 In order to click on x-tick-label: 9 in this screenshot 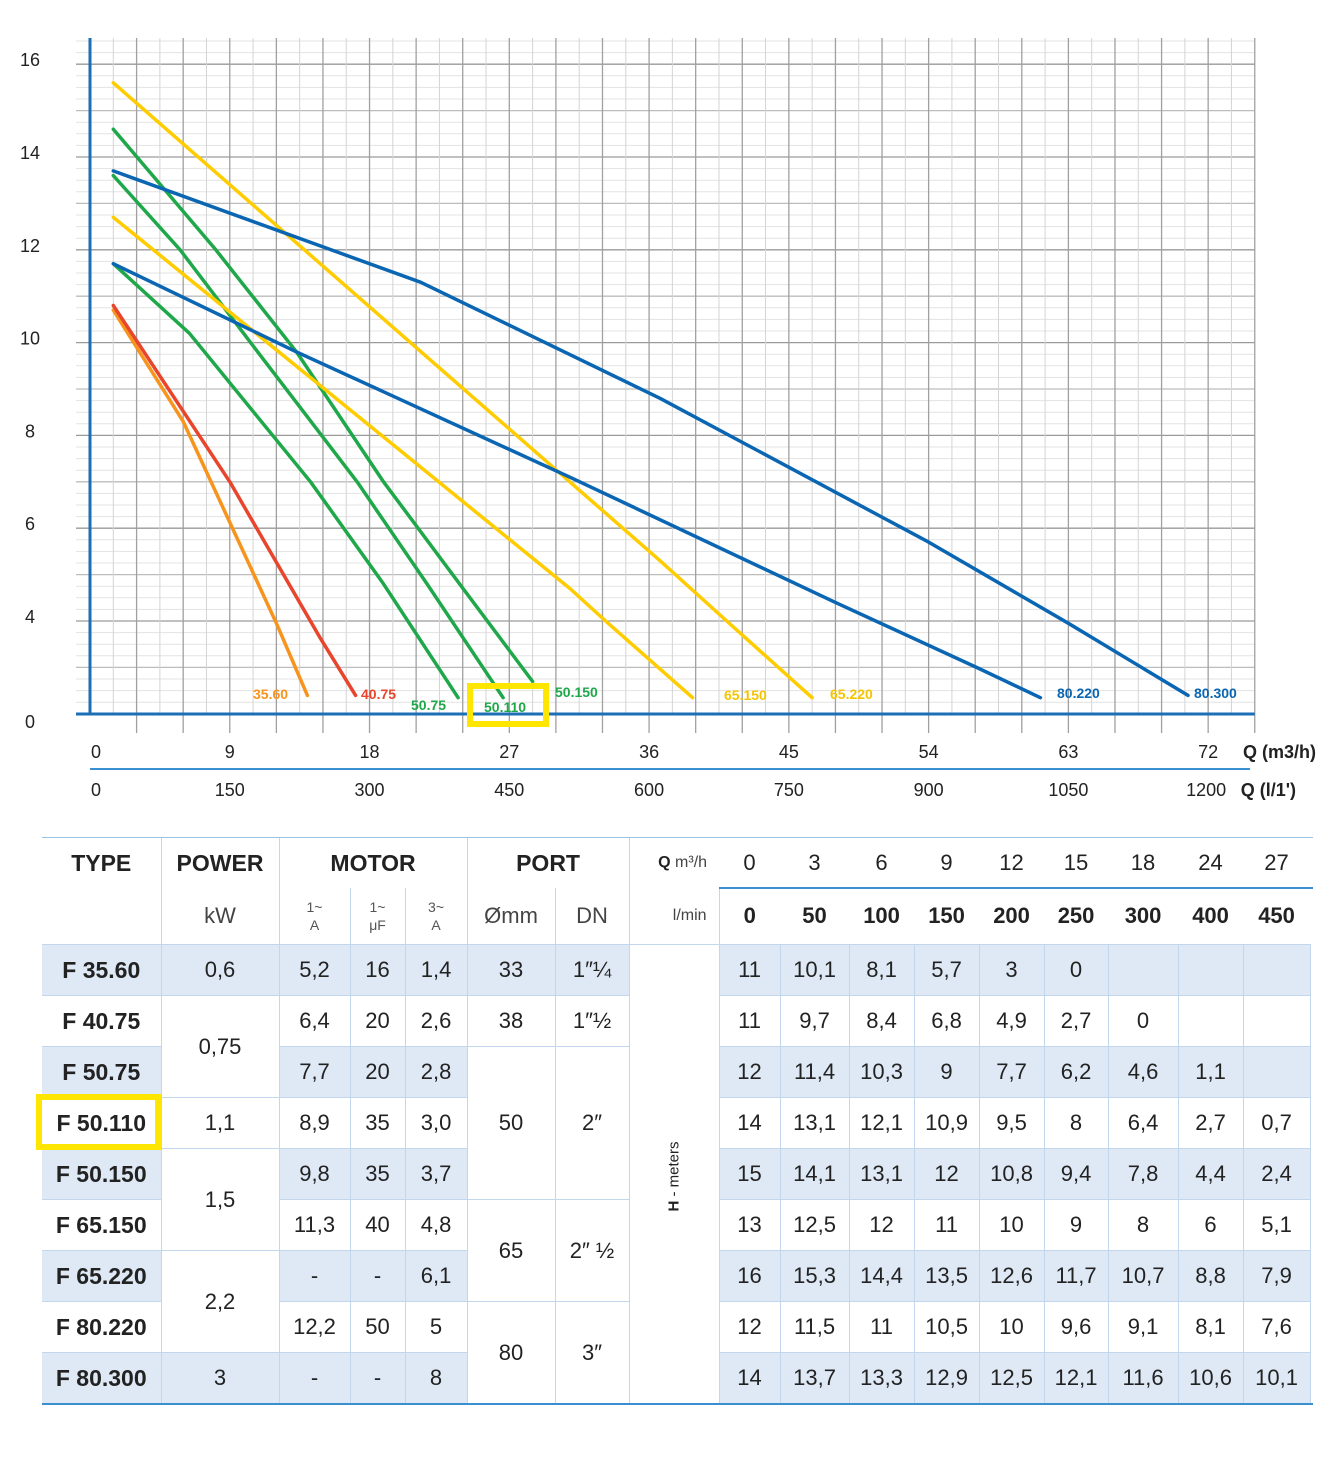, I will do `click(230, 752)`.